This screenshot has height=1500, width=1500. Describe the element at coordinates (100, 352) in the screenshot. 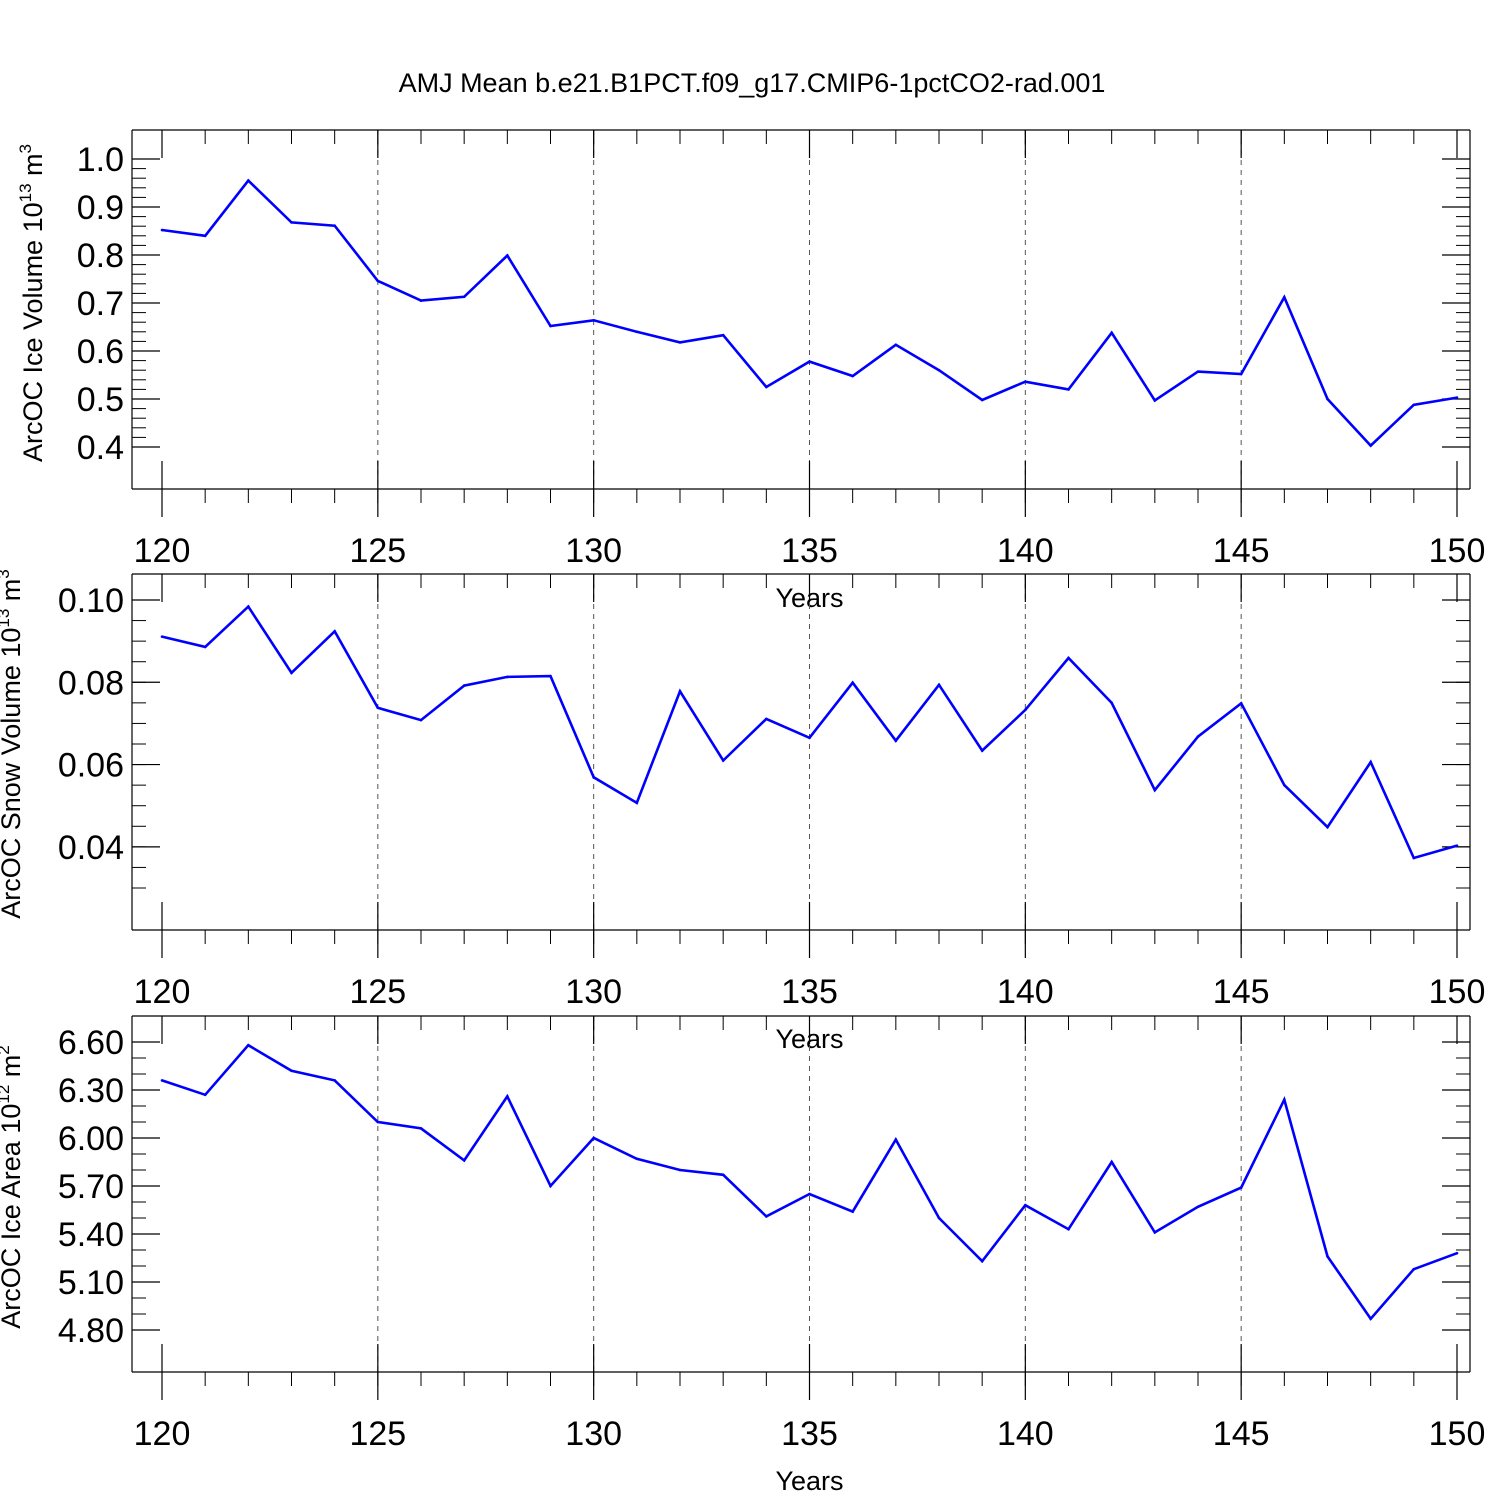

I see `y-tick-label: 0.6` at that location.